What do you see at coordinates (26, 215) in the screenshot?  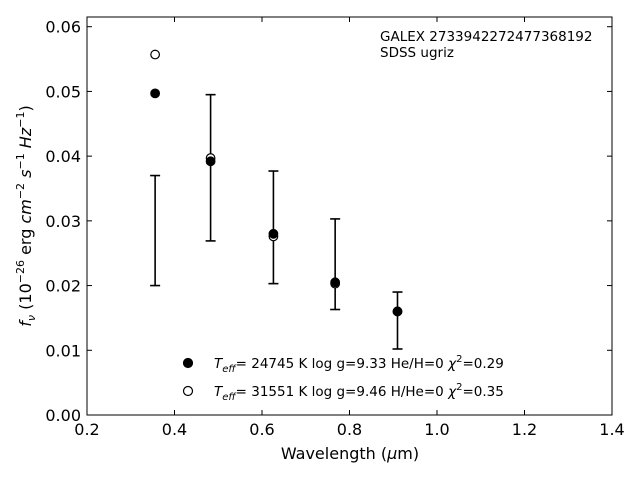 I see `y-axis-label: fν (10−26 erg cm−2 s−1 Hz−1)` at bounding box center [26, 215].